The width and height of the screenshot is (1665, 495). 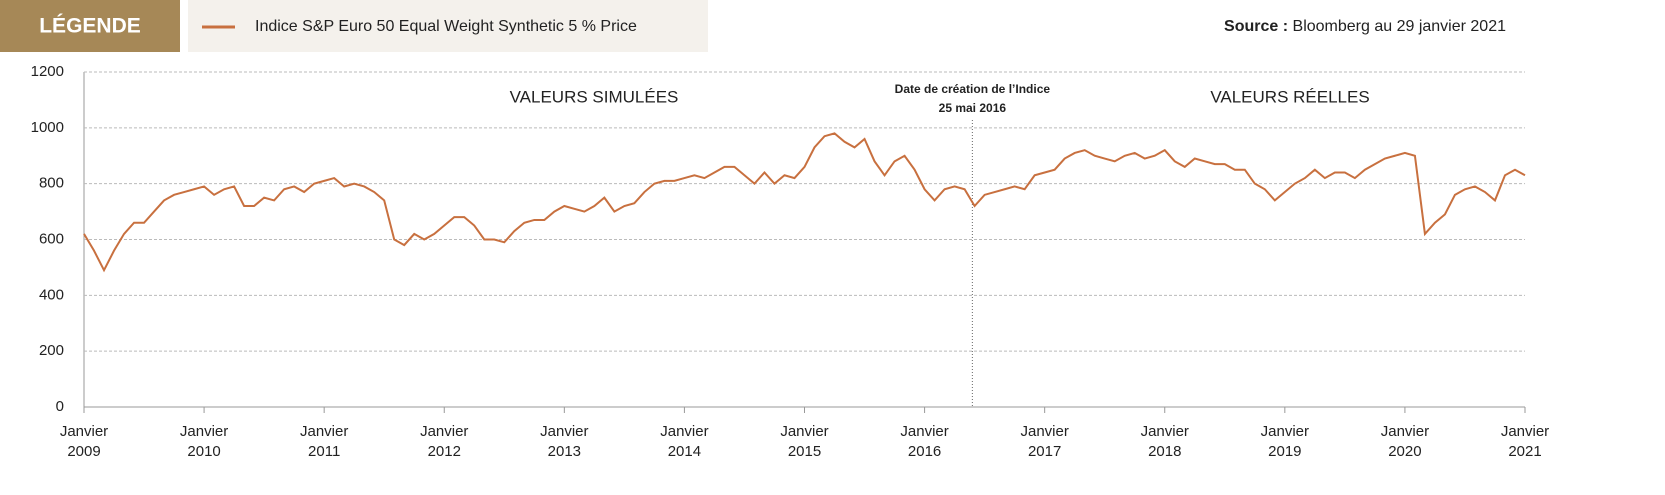 What do you see at coordinates (1289, 96) in the screenshot?
I see `annotation: VALEURS RÉELLES` at bounding box center [1289, 96].